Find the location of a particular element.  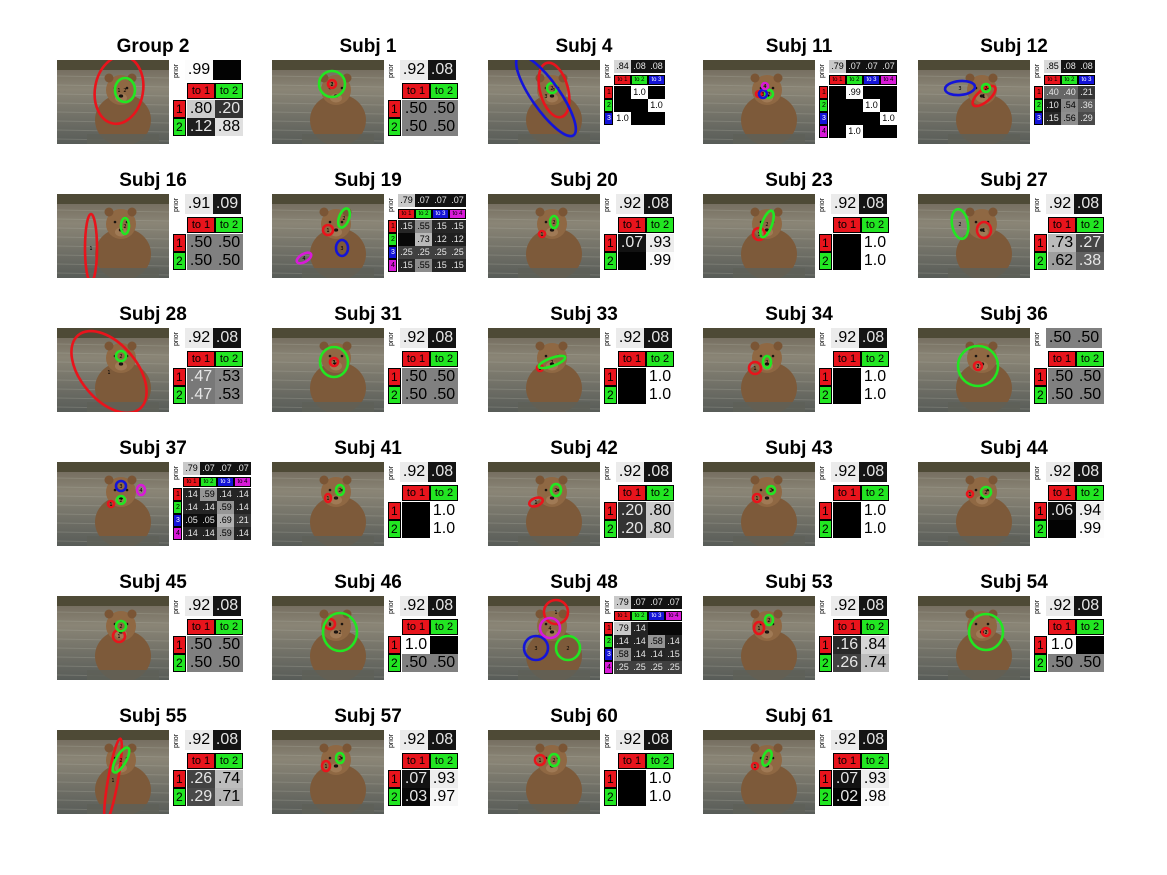

panel-title: Subj 46 is located at coordinates (368, 582).